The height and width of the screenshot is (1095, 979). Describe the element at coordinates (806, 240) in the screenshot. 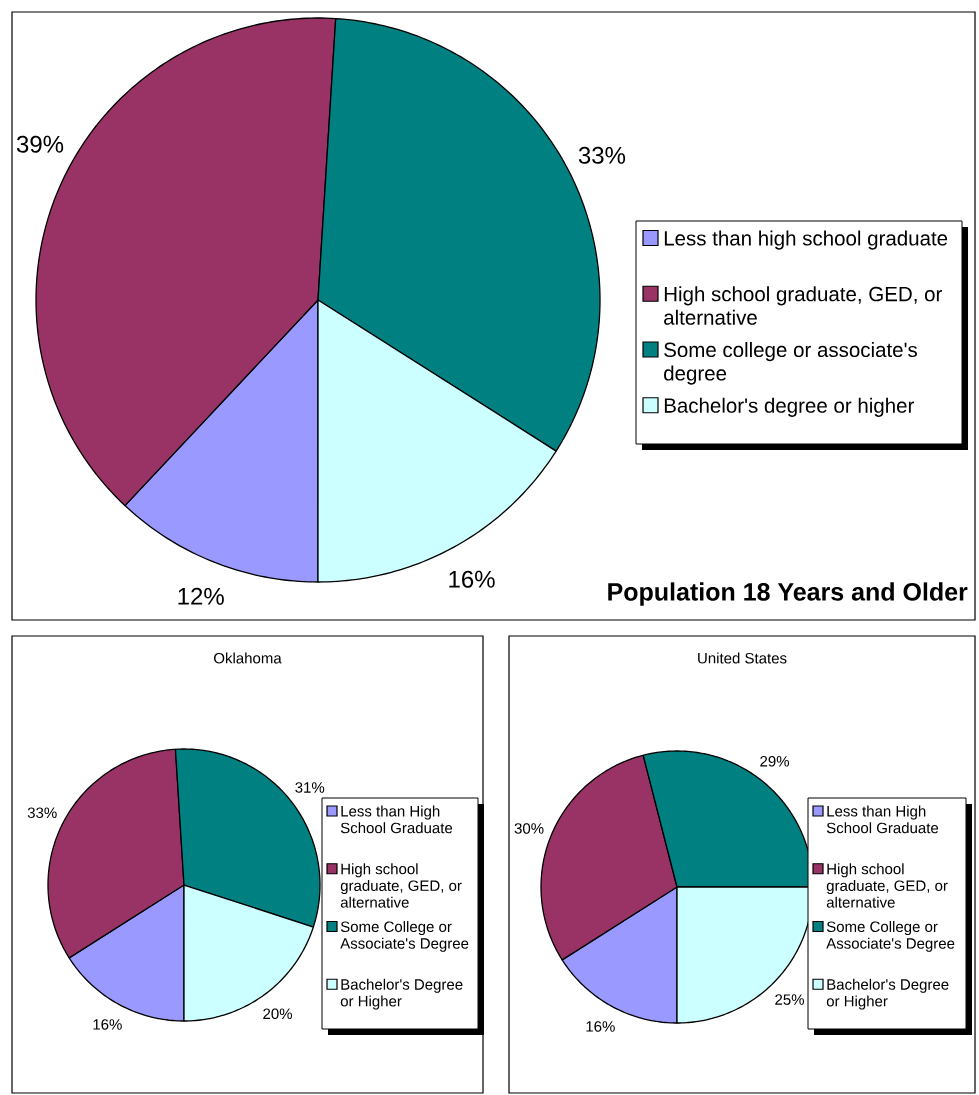

I see `legend-label: Less than high school graduate` at that location.